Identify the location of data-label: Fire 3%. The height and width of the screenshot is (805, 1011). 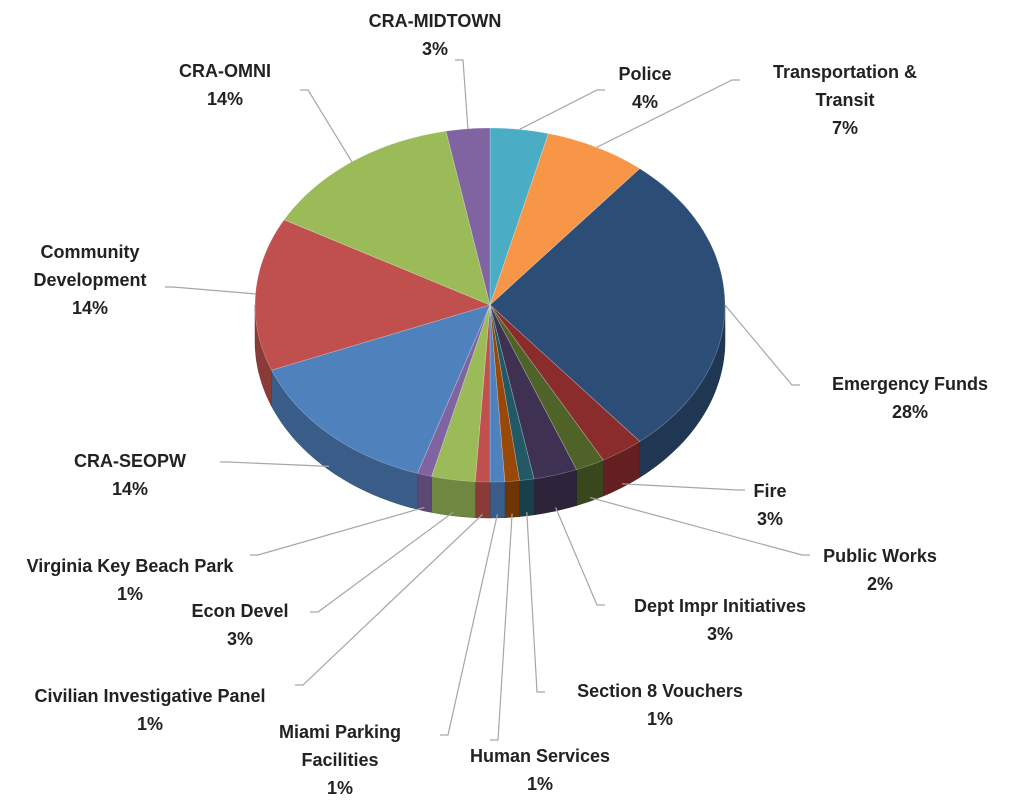
(770, 505).